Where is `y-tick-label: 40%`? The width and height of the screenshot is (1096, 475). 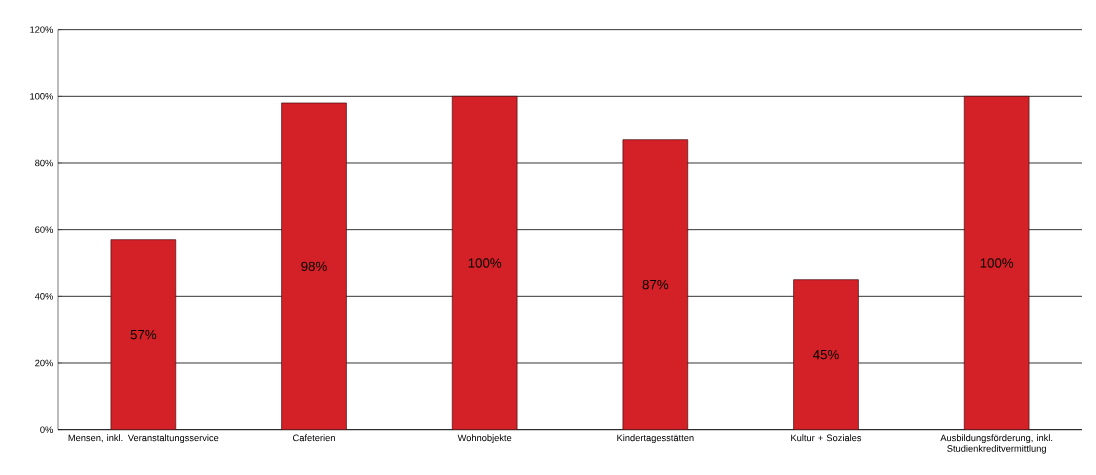 y-tick-label: 40% is located at coordinates (43, 296).